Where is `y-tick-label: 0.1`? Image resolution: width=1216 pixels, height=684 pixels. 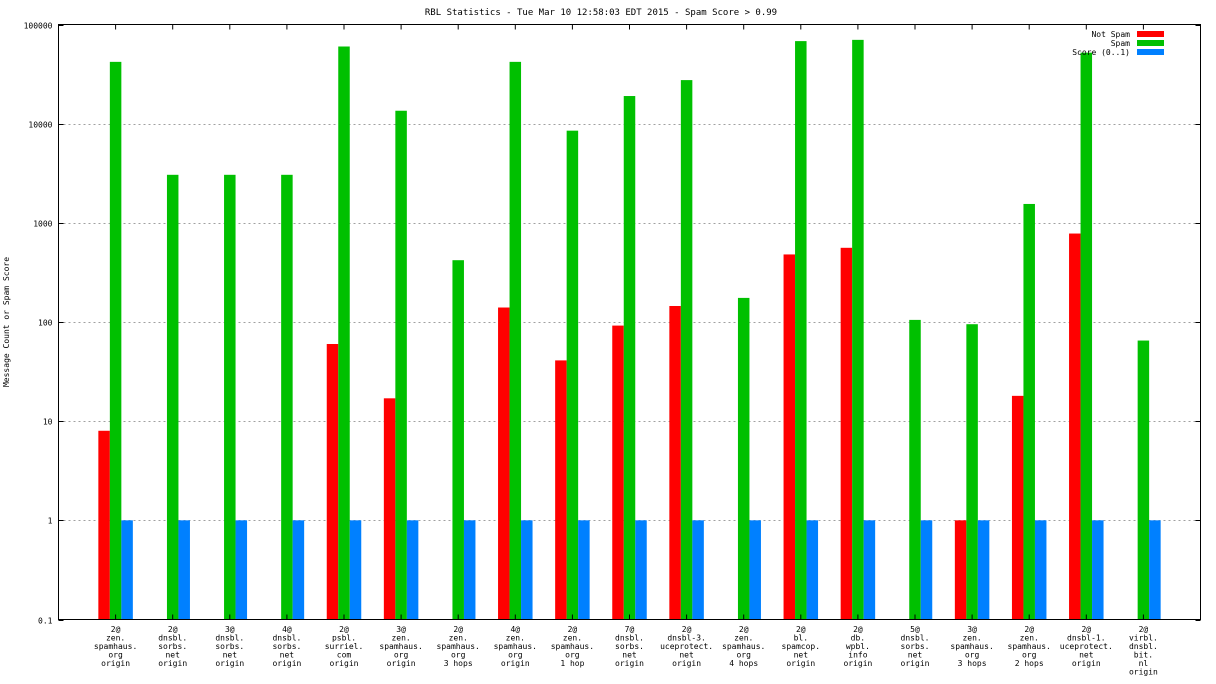 y-tick-label: 0.1 is located at coordinates (45, 621).